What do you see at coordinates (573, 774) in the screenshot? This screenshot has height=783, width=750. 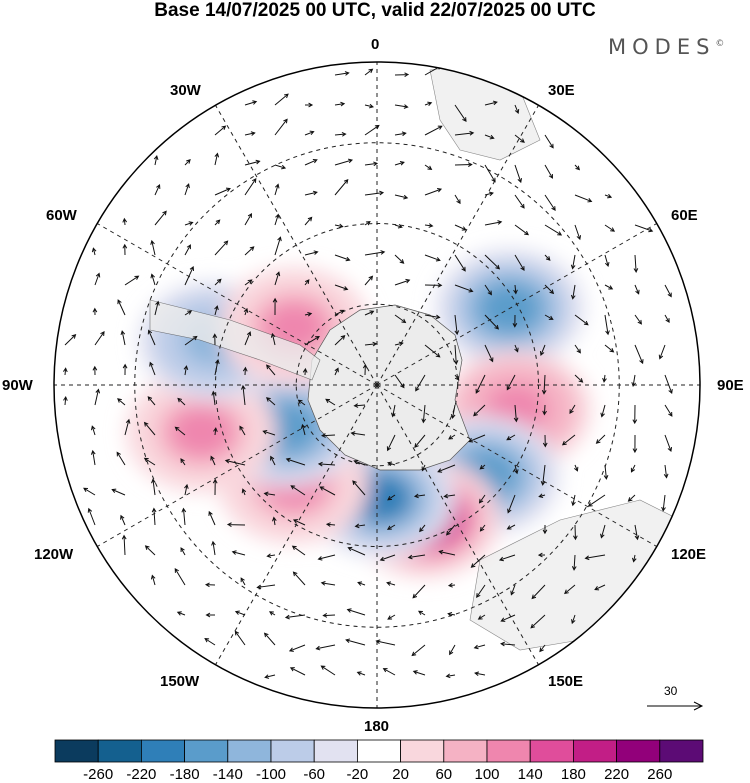 I see `colorbar-tick-11: 180` at bounding box center [573, 774].